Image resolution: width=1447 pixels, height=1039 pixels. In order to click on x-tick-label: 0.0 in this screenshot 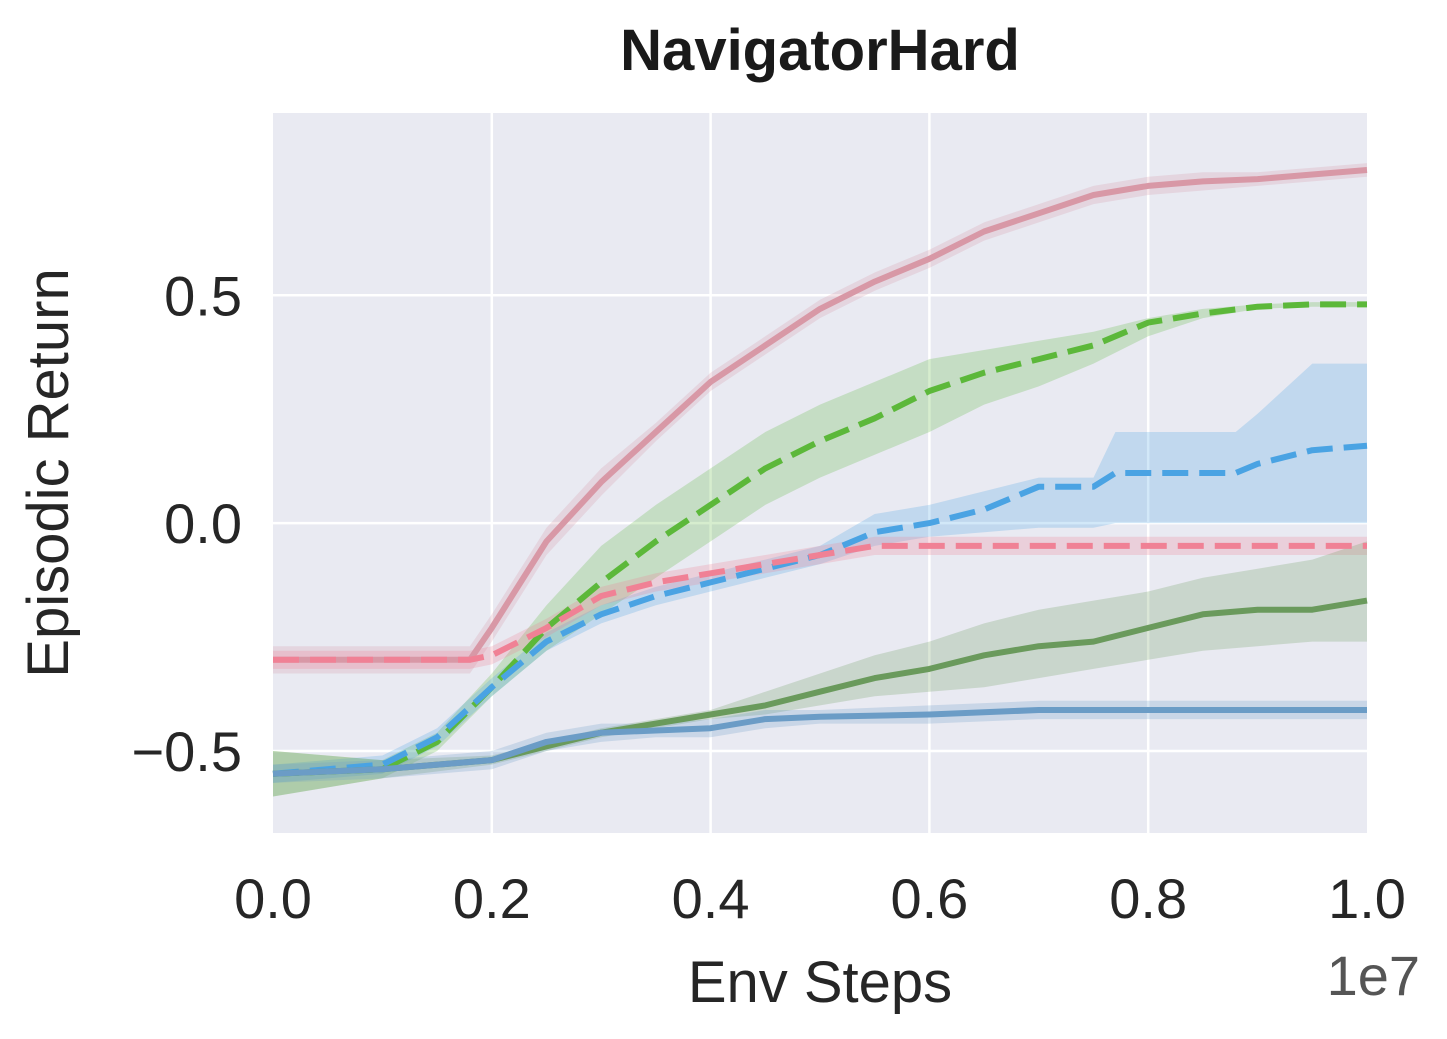, I will do `click(273, 898)`.